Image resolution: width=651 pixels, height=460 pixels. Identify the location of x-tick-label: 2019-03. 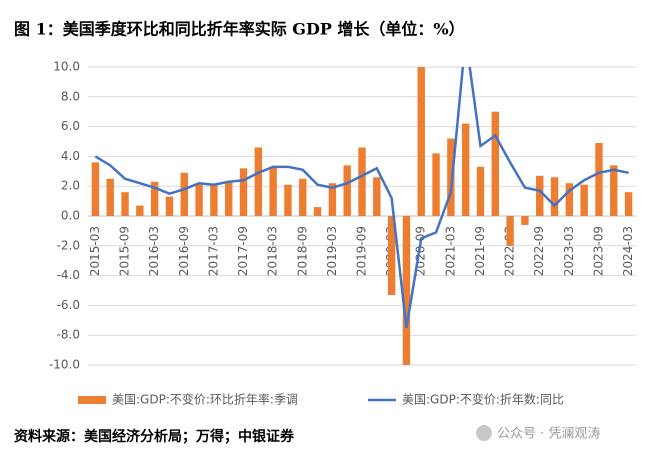
(332, 251).